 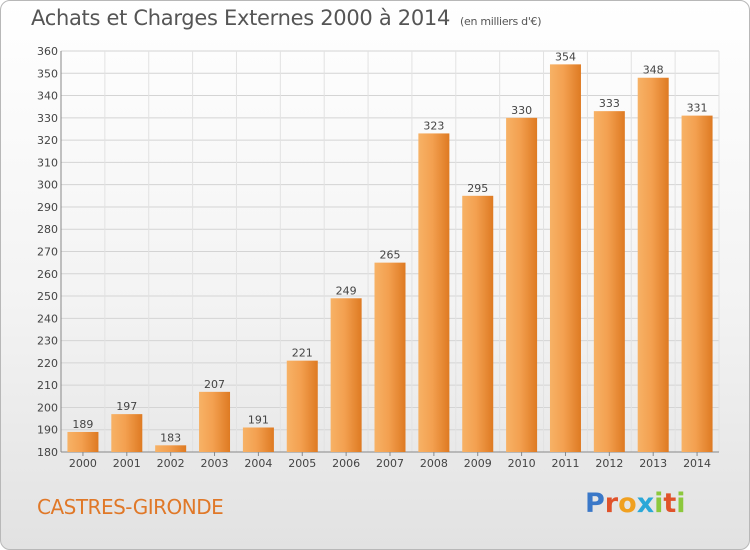 What do you see at coordinates (170, 437) in the screenshot?
I see `data-label: 183` at bounding box center [170, 437].